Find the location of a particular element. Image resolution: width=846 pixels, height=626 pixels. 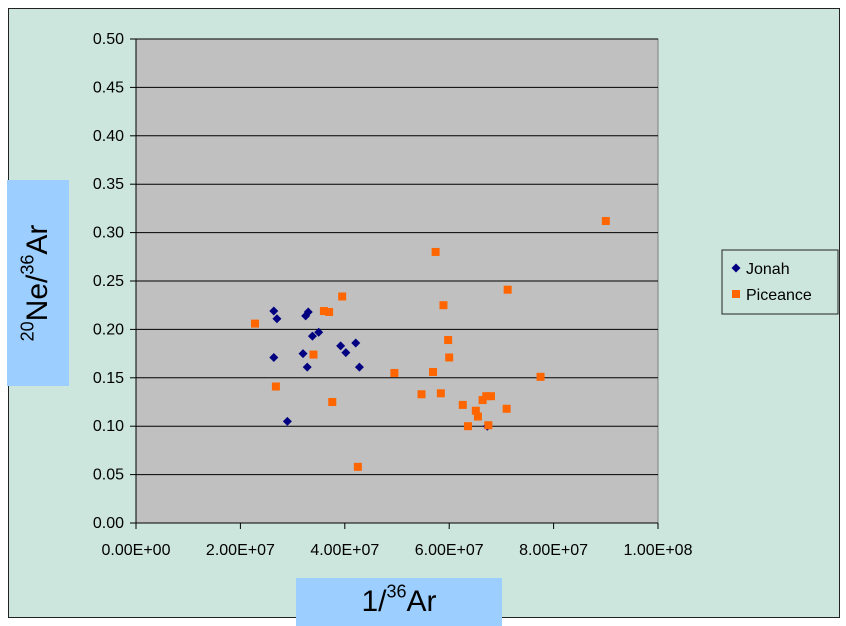

y-tick-label: 0.25 is located at coordinates (108, 281).